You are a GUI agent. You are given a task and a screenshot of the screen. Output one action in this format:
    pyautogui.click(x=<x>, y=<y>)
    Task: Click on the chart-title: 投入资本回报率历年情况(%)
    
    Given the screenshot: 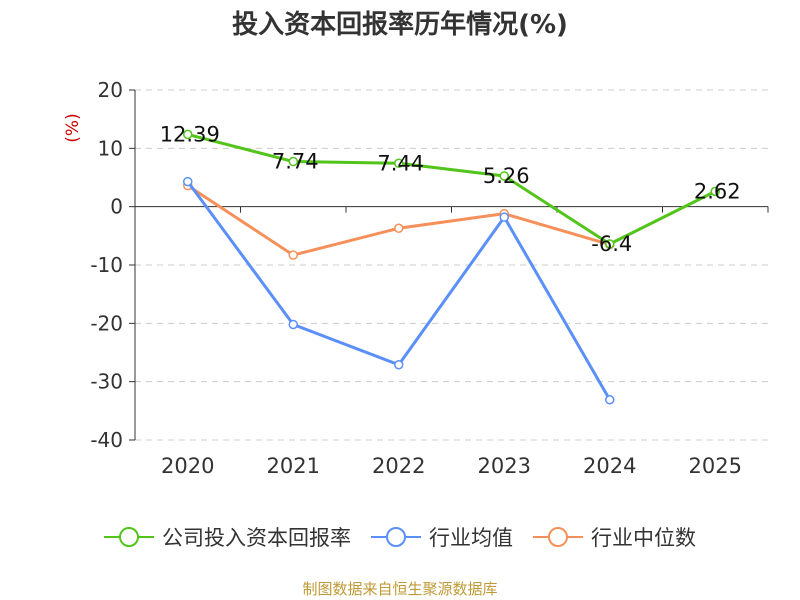 What is the action you would take?
    pyautogui.click(x=400, y=25)
    